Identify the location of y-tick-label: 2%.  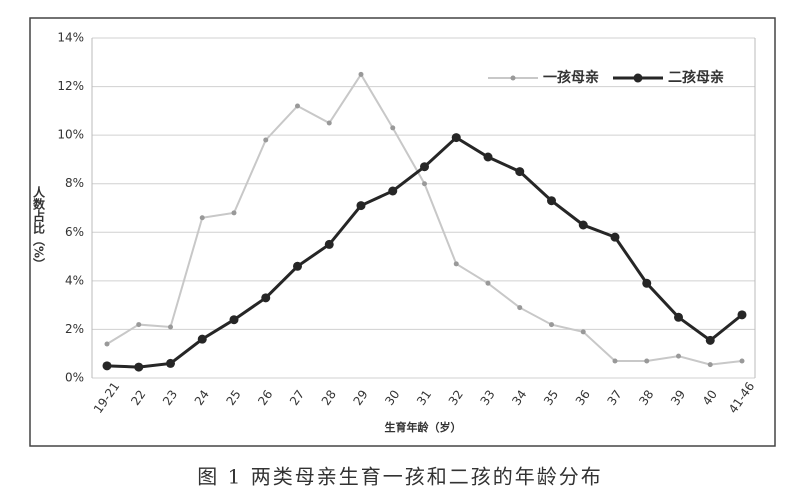
(74, 329).